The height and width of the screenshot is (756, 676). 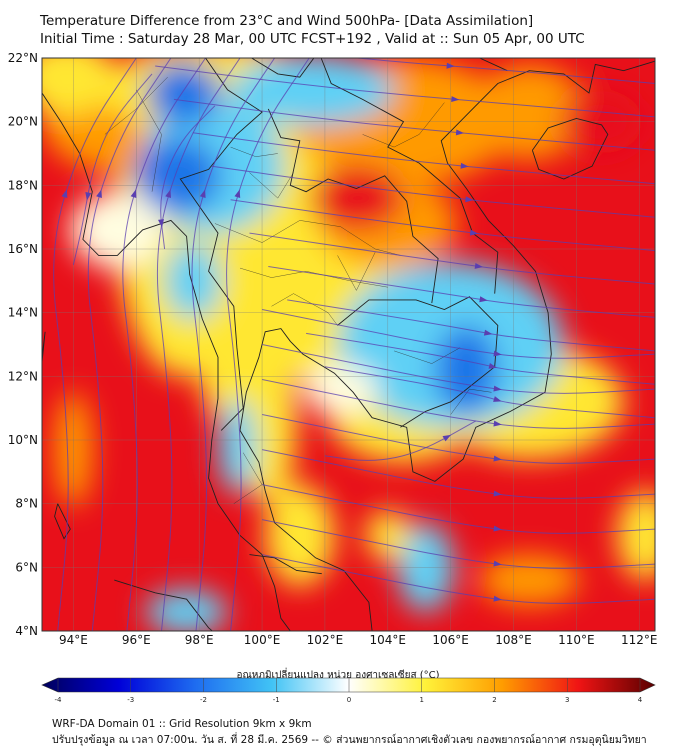 I want to click on colorbar-bar, so click(x=348, y=685).